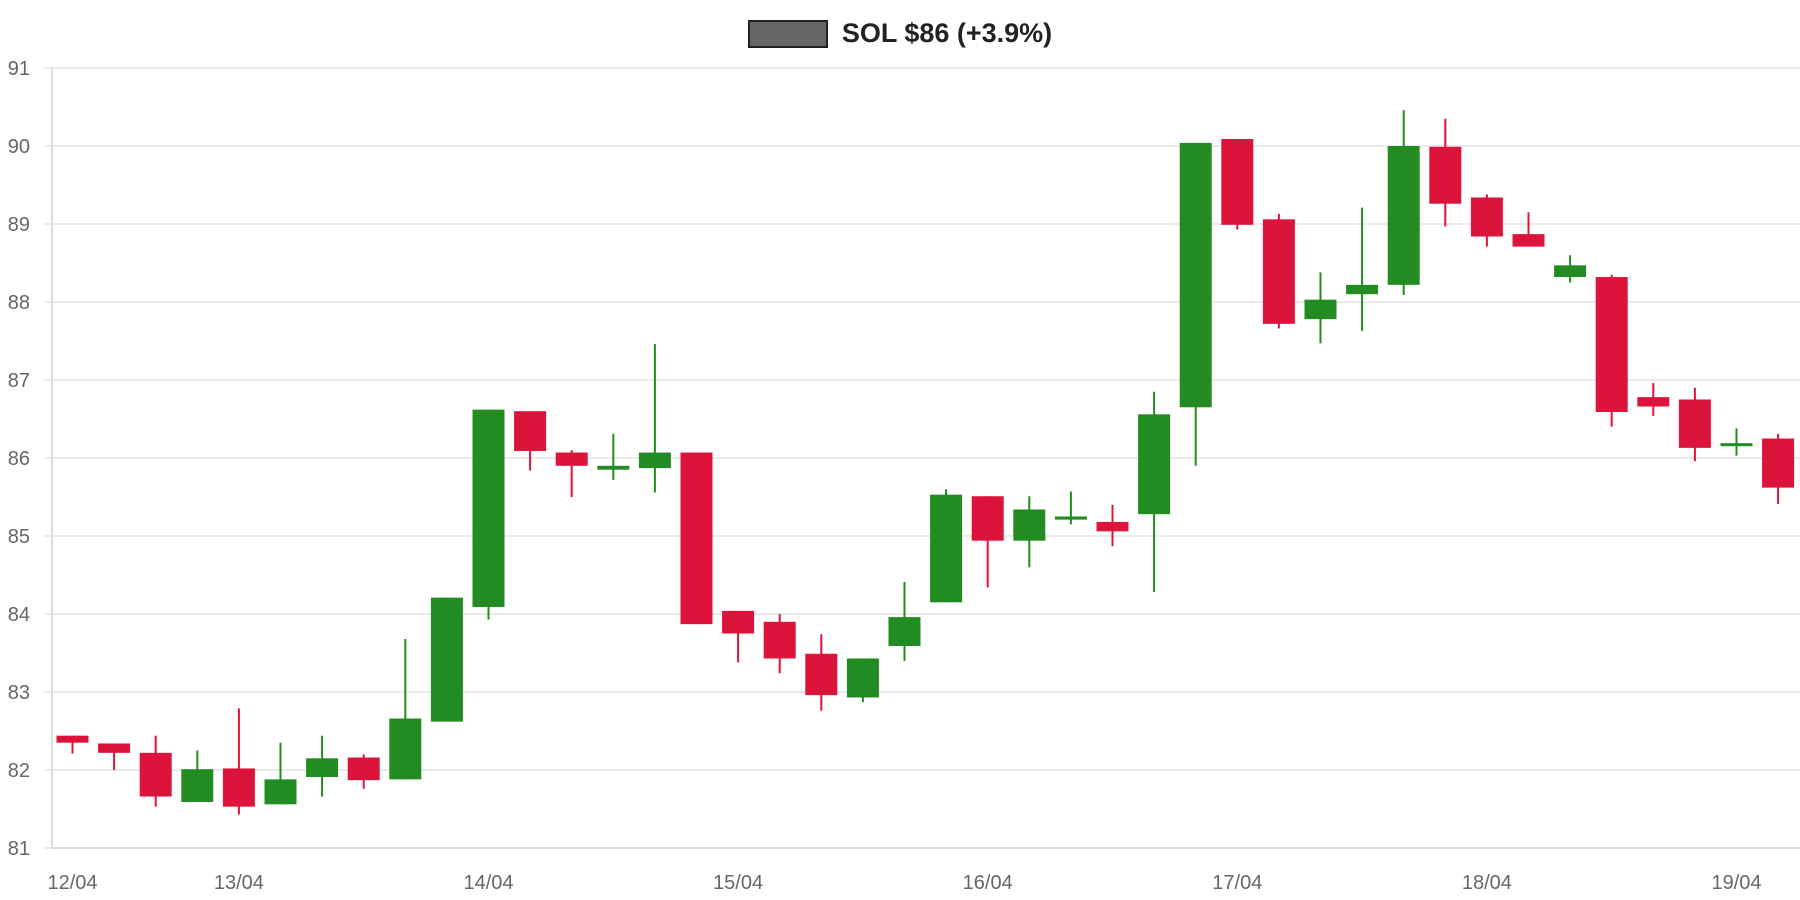 The width and height of the screenshot is (1800, 900). What do you see at coordinates (19, 303) in the screenshot?
I see `y-tick-label: 88` at bounding box center [19, 303].